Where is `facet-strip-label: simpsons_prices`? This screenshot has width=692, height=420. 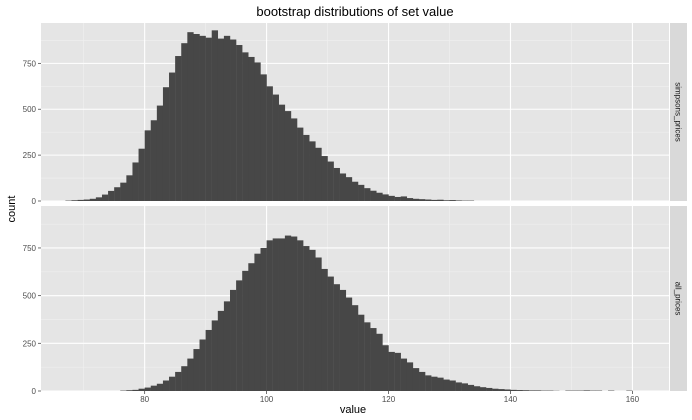
facet-strip-label: simpsons_prices is located at coordinates (678, 112).